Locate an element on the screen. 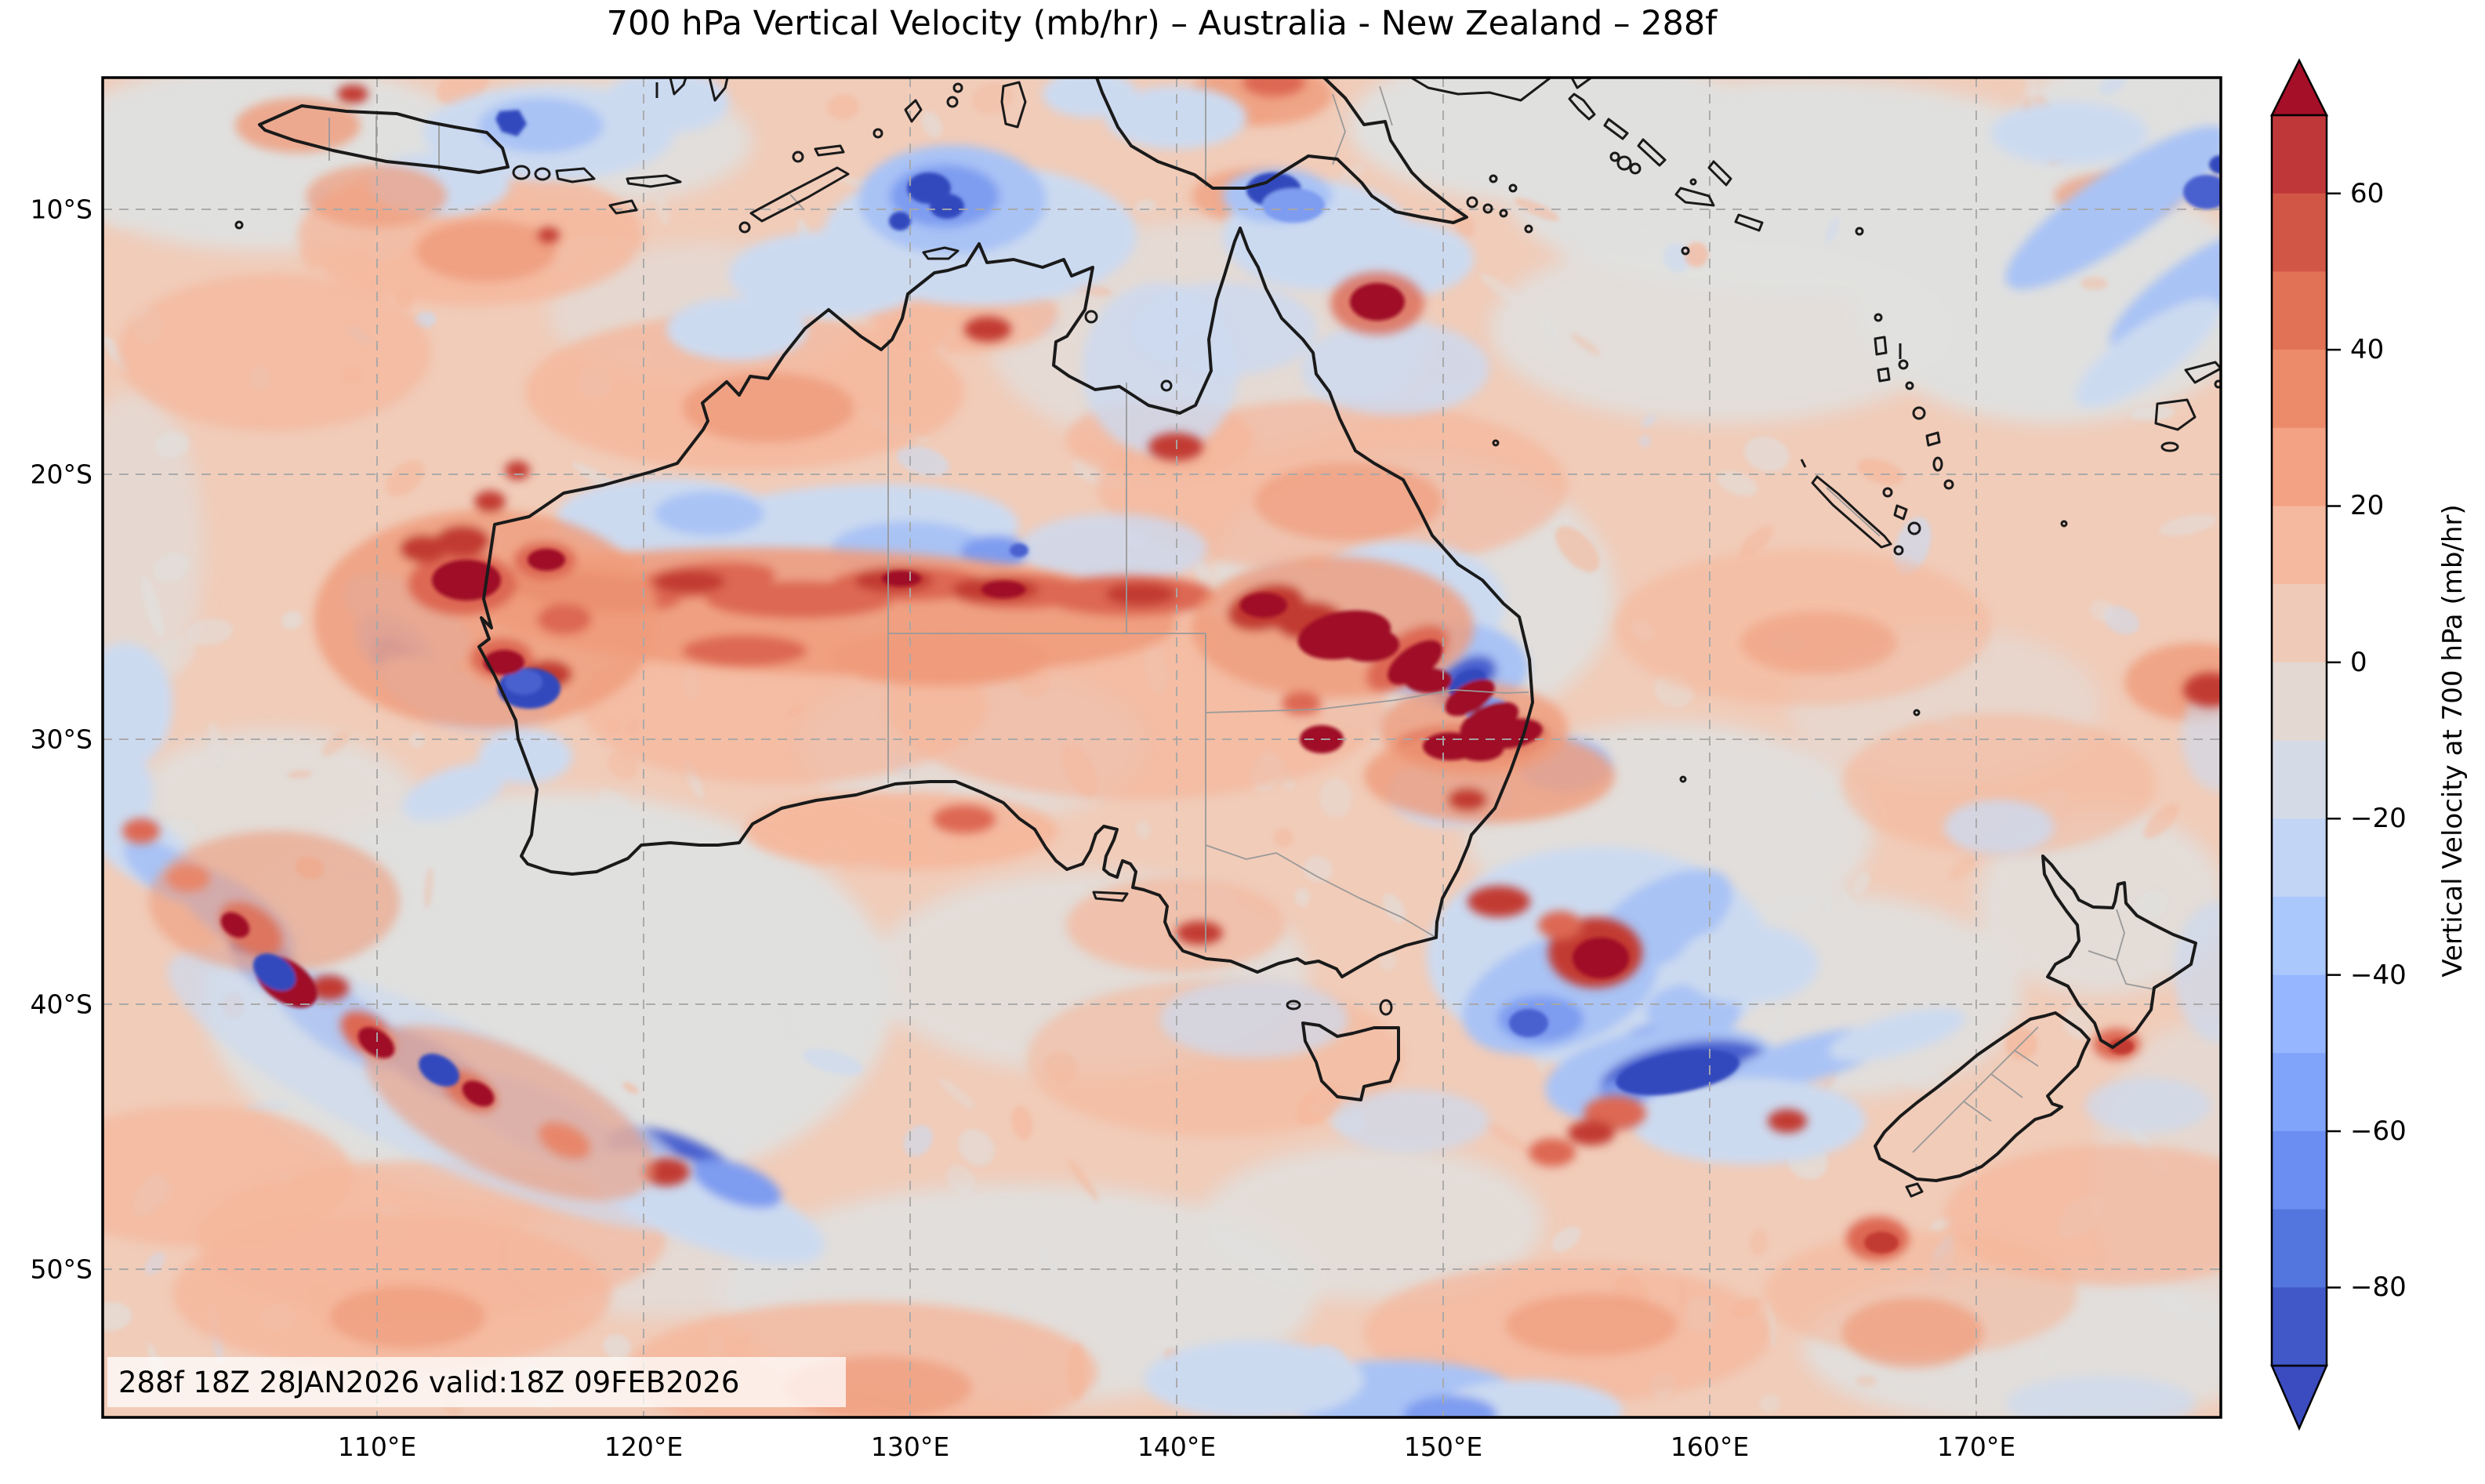 This screenshot has width=2485, height=1484. lon-tick-label: 170°E is located at coordinates (1976, 1446).